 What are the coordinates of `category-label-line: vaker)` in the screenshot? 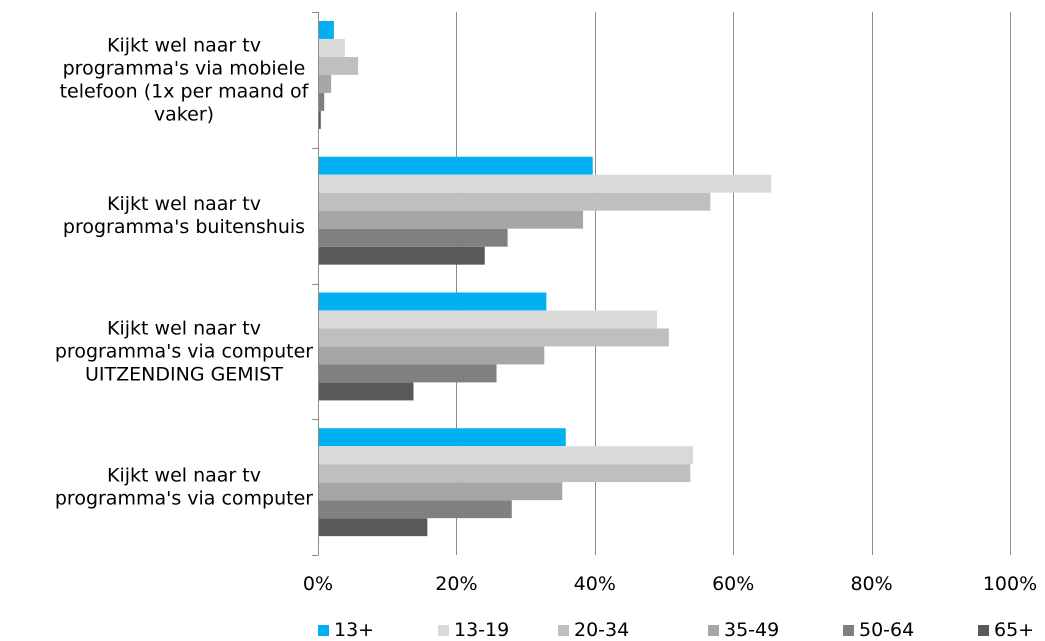 It's located at (184, 114).